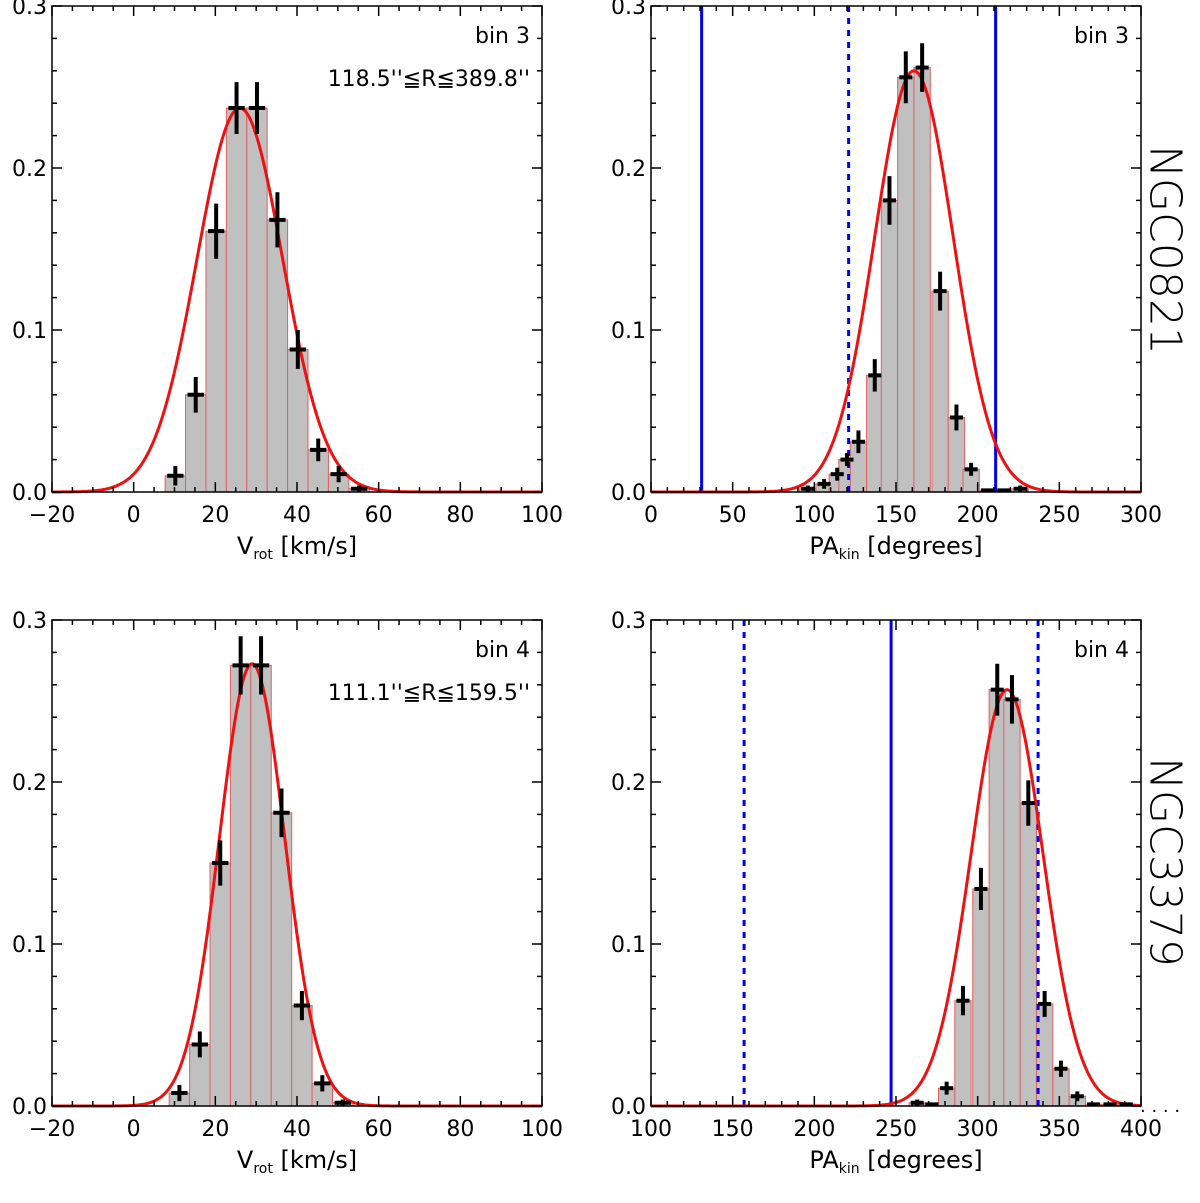 This screenshot has height=1203, width=1200. Describe the element at coordinates (1165, 250) in the screenshot. I see `galaxy-label-ngc0821: NGC0821` at that location.